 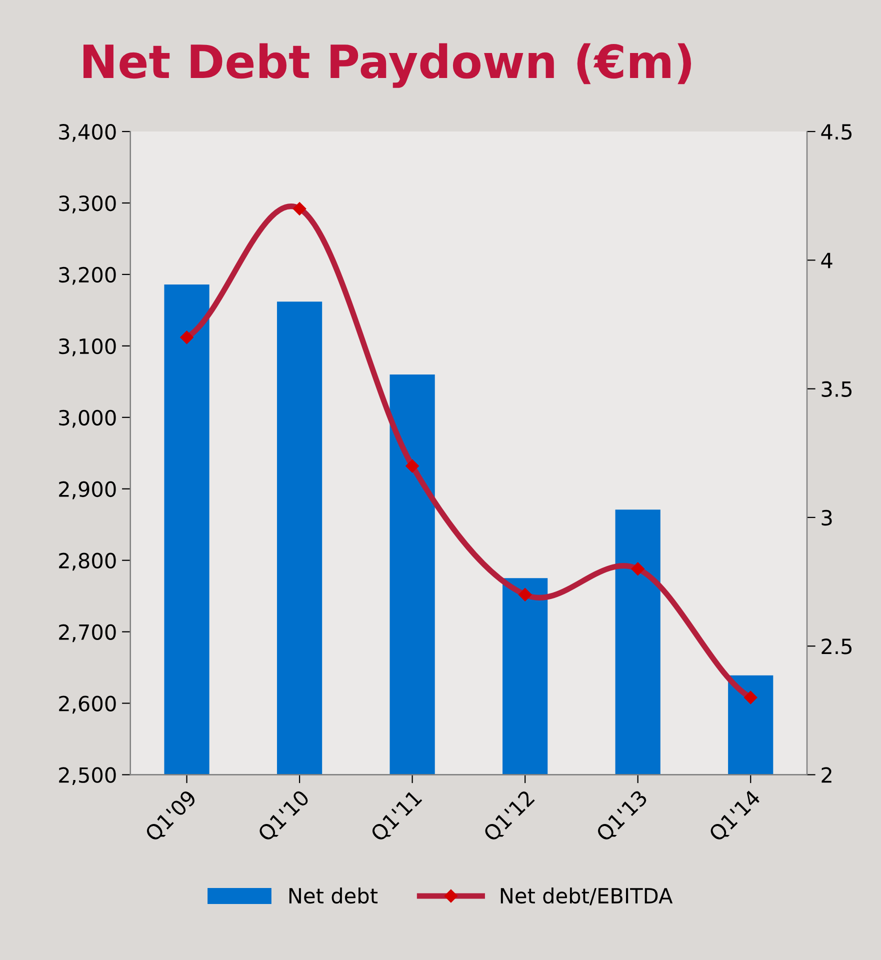 I want to click on legend-label: Net debt, so click(x=333, y=895).